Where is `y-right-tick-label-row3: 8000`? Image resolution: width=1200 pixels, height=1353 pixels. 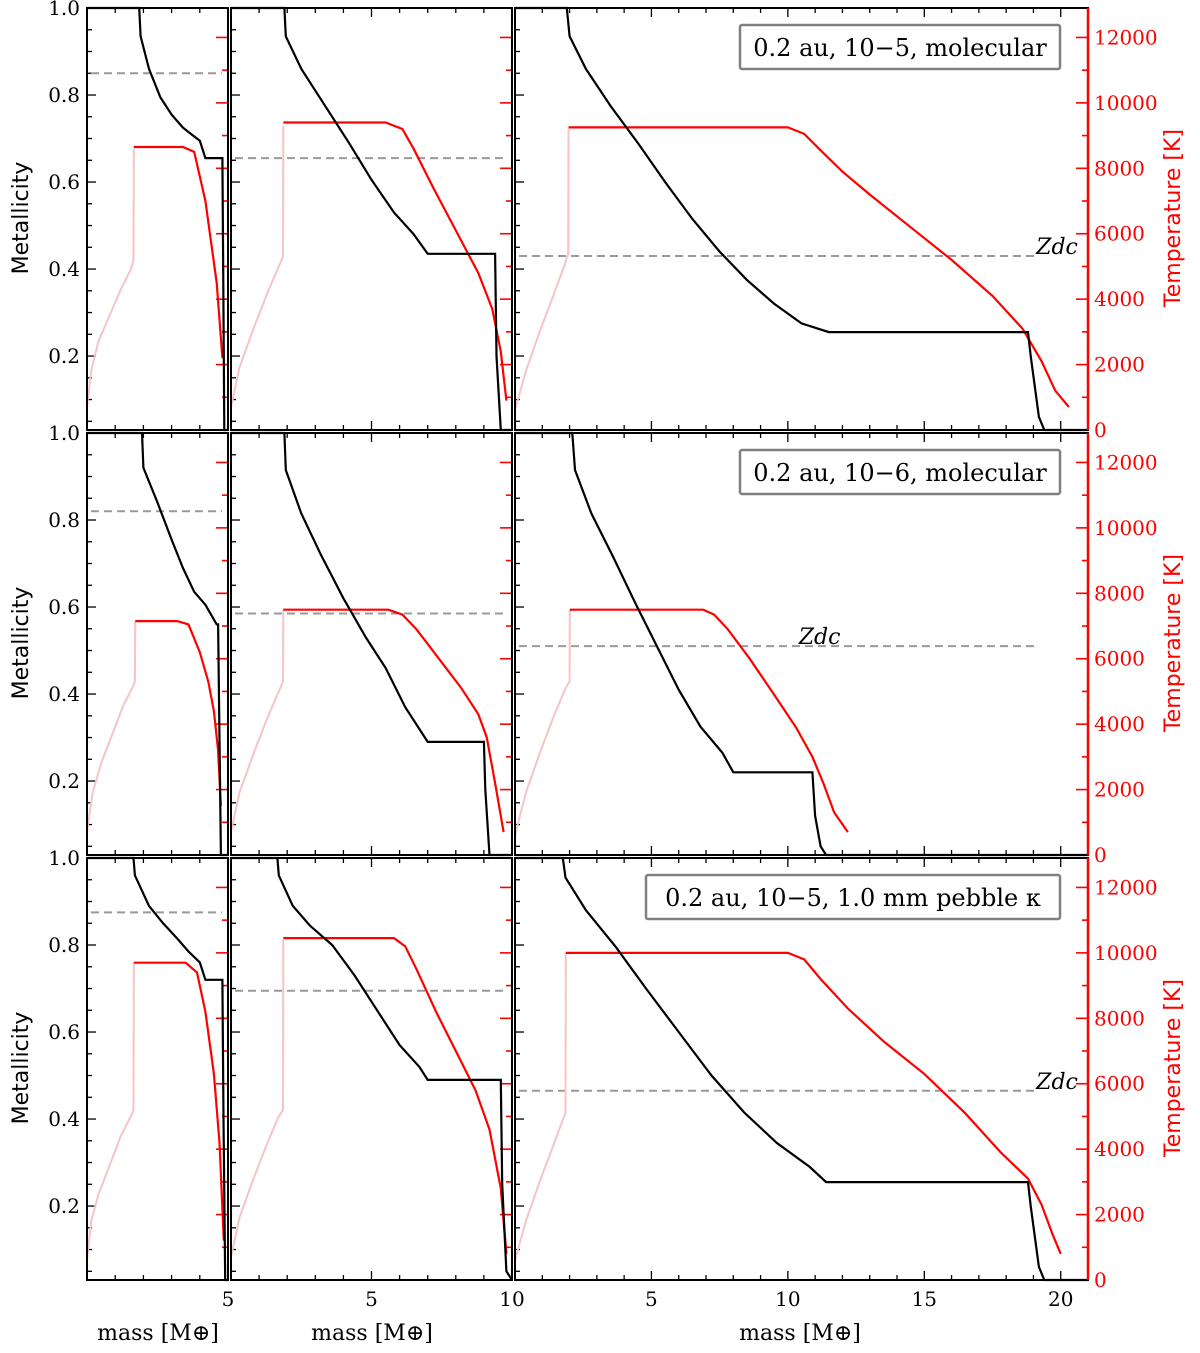
y-right-tick-label-row3: 8000 is located at coordinates (1119, 1018).